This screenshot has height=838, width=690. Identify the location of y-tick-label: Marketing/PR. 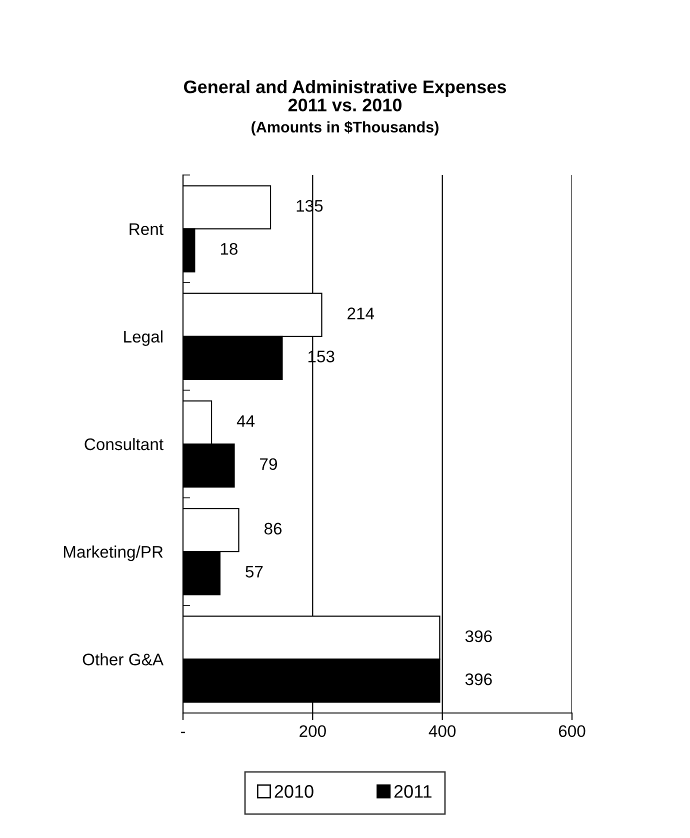
(113, 554).